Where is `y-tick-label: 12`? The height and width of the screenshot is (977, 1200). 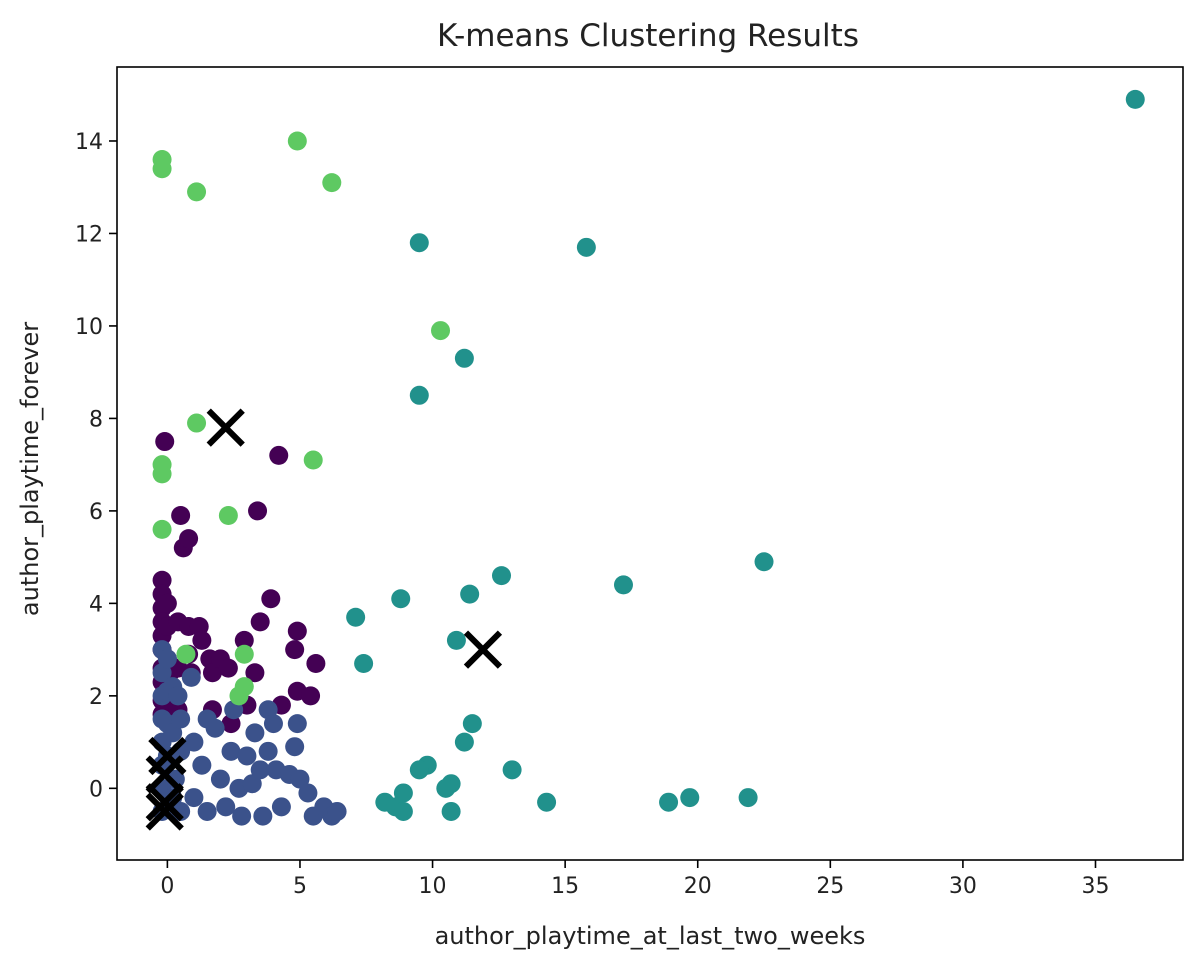
y-tick-label: 12 is located at coordinates (89, 234).